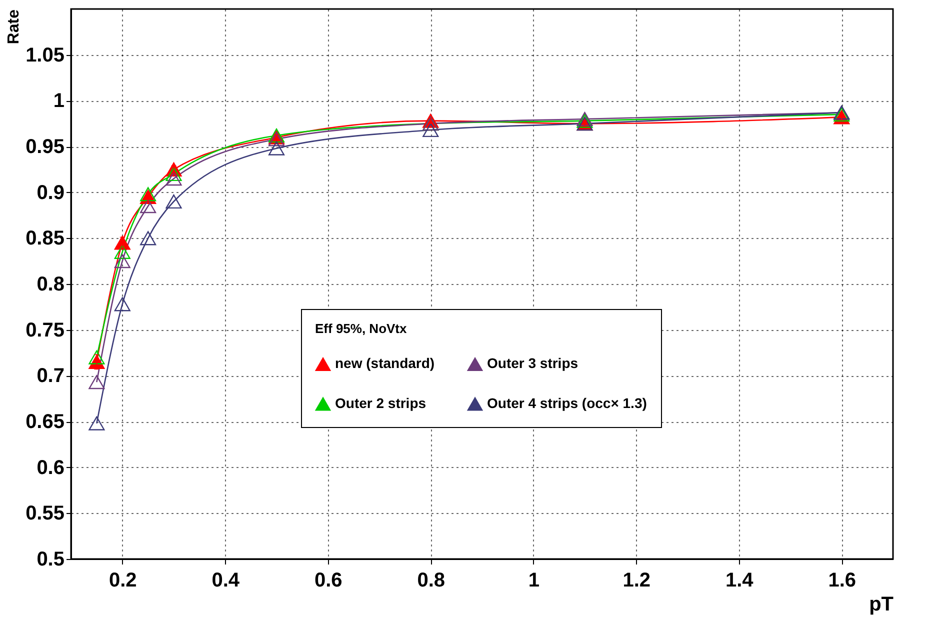 The image size is (949, 629). Describe the element at coordinates (50, 559) in the screenshot. I see `y-tick-label: 0.5` at that location.